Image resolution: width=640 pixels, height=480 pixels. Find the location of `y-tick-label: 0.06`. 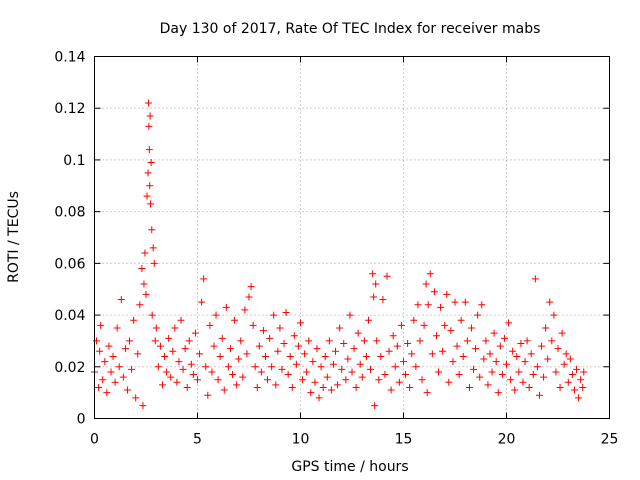

y-tick-label: 0.06 is located at coordinates (69, 264).